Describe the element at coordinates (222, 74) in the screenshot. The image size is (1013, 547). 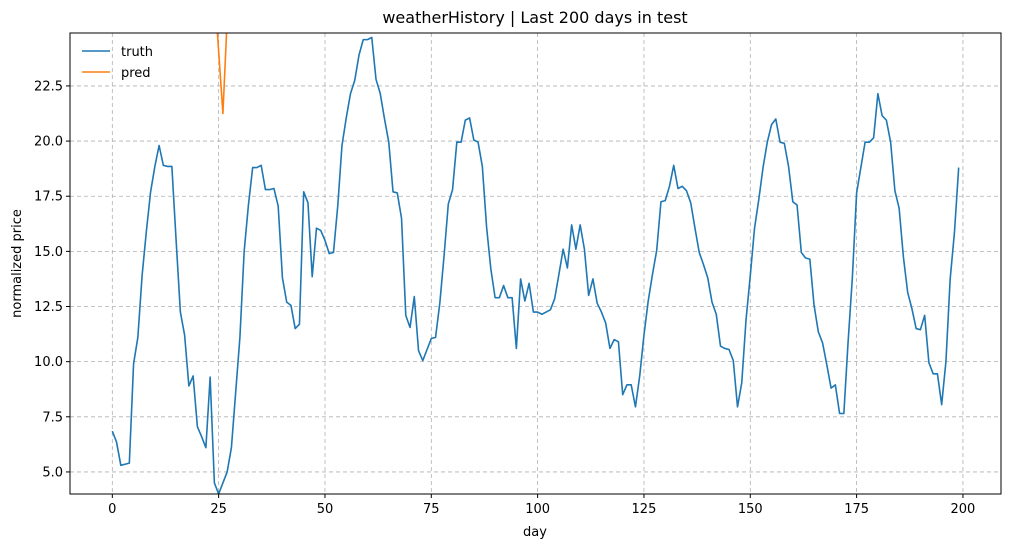
I see `series-line-pred` at that location.